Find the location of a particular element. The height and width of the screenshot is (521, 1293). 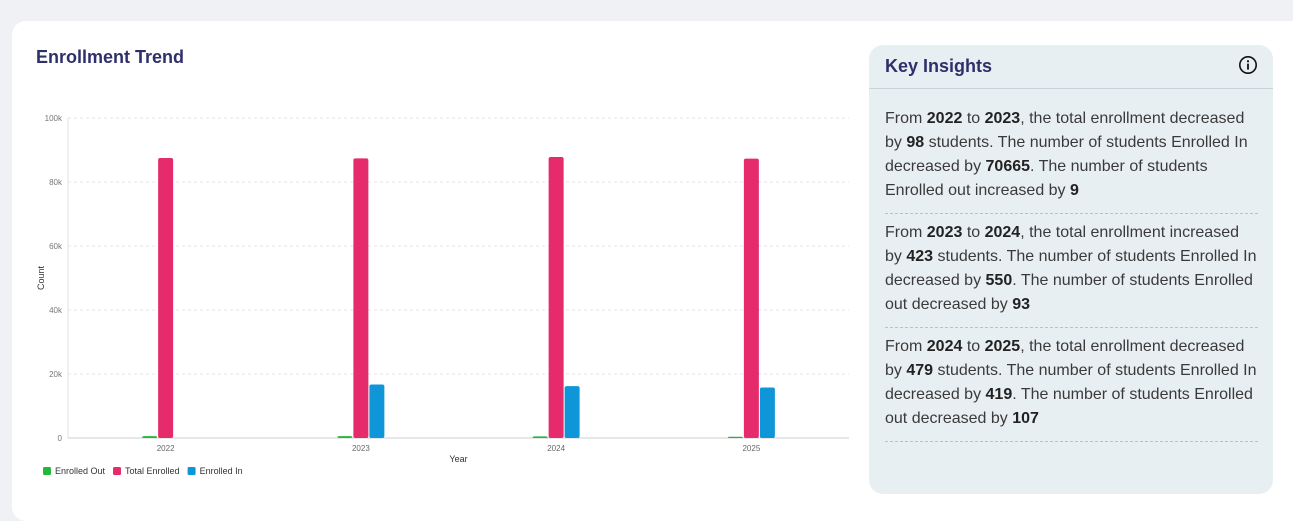

y-tick-label: 40k is located at coordinates (56, 310).